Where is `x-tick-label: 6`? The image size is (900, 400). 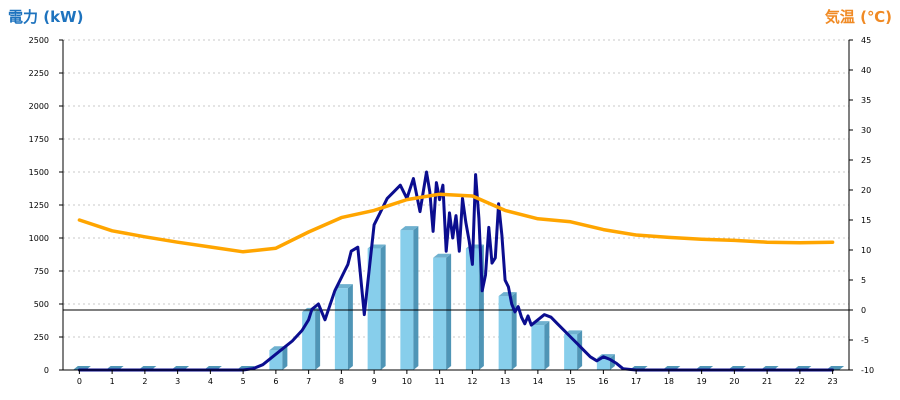
x-tick-label: 6 is located at coordinates (275, 381).